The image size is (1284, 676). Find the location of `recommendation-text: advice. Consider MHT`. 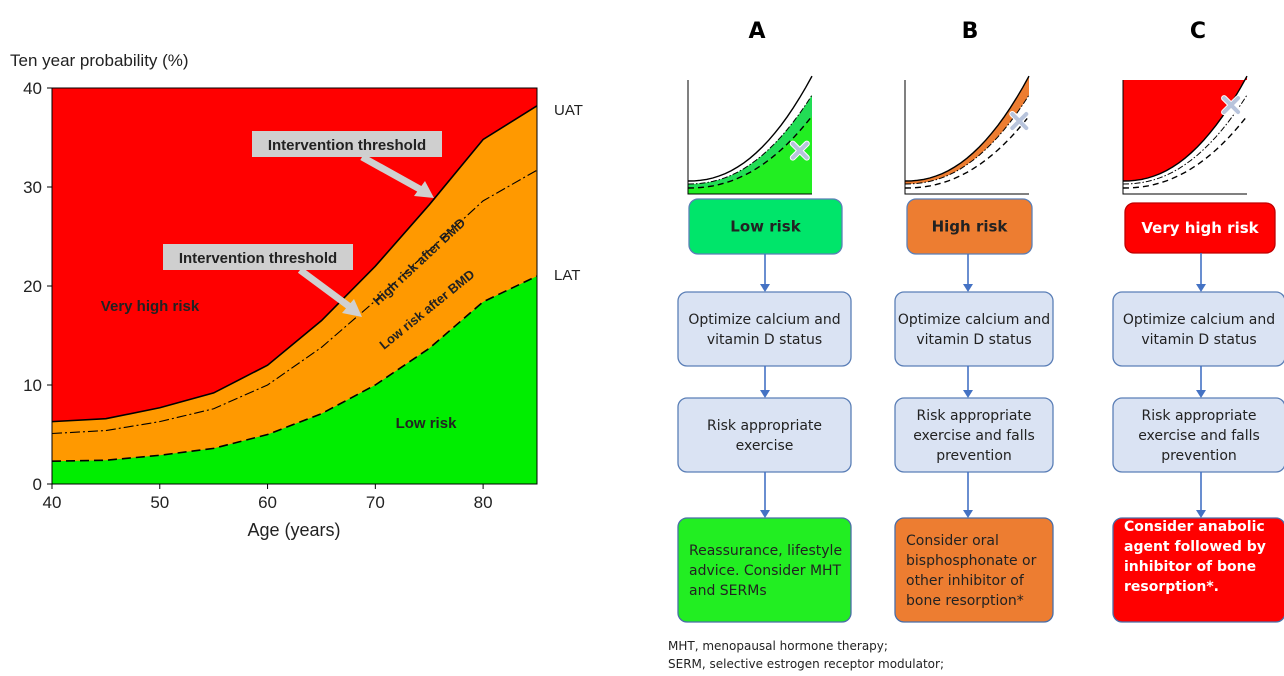

recommendation-text: advice. Consider MHT is located at coordinates (765, 571).